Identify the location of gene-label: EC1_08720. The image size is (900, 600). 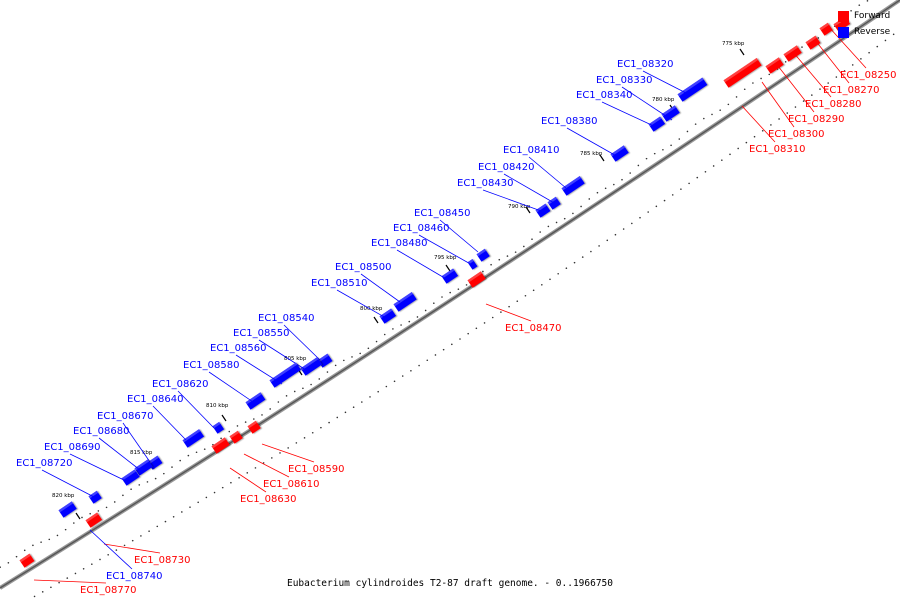
(44, 463).